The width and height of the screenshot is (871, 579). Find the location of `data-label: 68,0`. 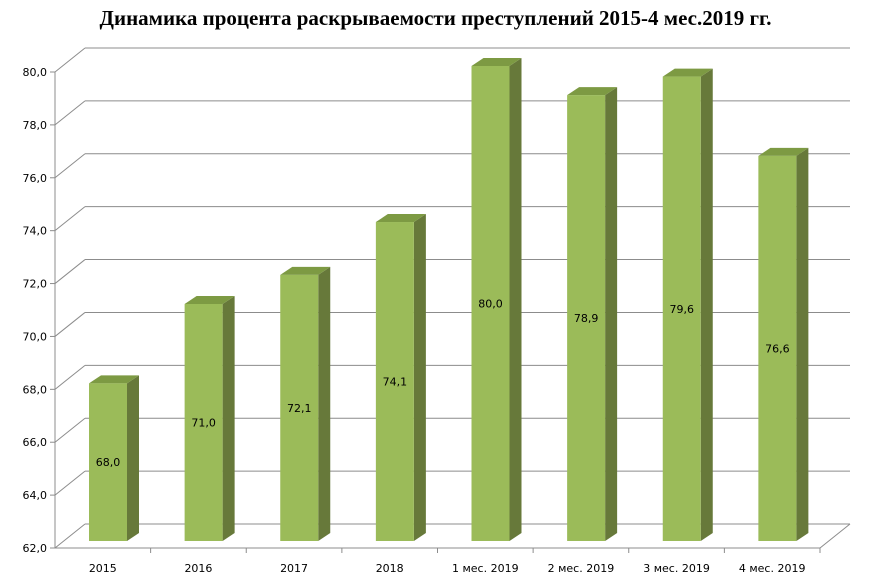

data-label: 68,0 is located at coordinates (108, 462).